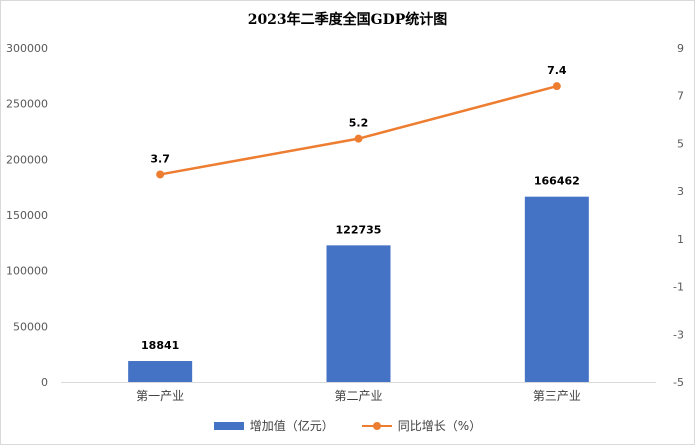 The image size is (695, 445). What do you see at coordinates (678, 287) in the screenshot?
I see `y-right-tick-label: -1` at bounding box center [678, 287].